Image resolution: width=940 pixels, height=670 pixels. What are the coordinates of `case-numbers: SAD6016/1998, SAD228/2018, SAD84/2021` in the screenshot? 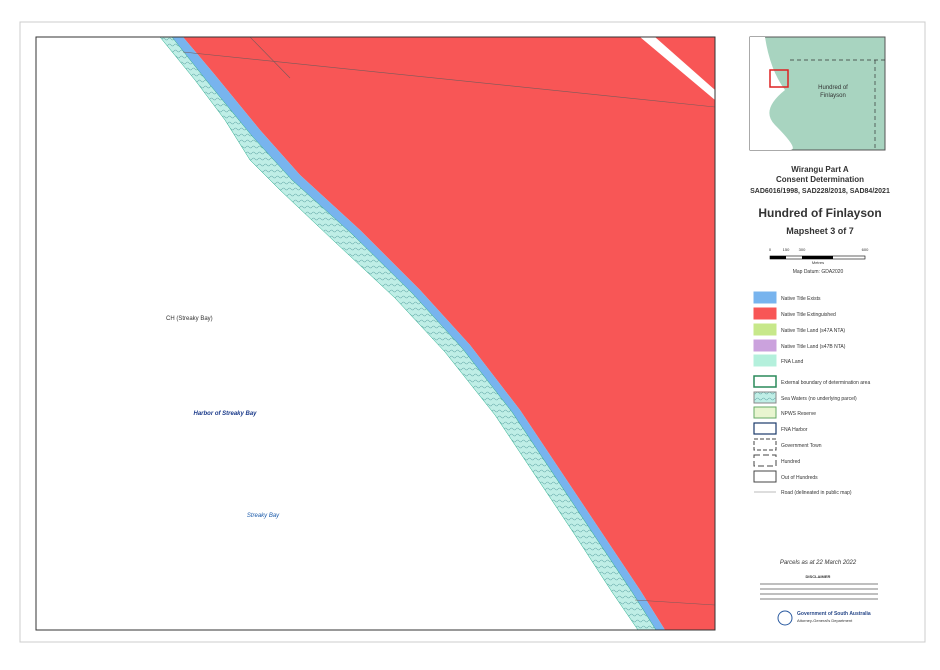 It's located at (820, 191).